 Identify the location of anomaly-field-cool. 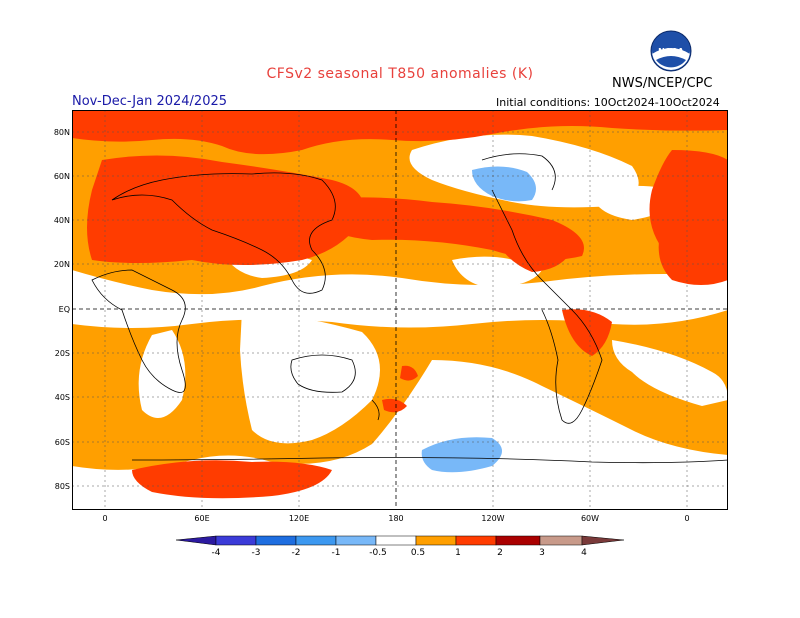
(478, 319).